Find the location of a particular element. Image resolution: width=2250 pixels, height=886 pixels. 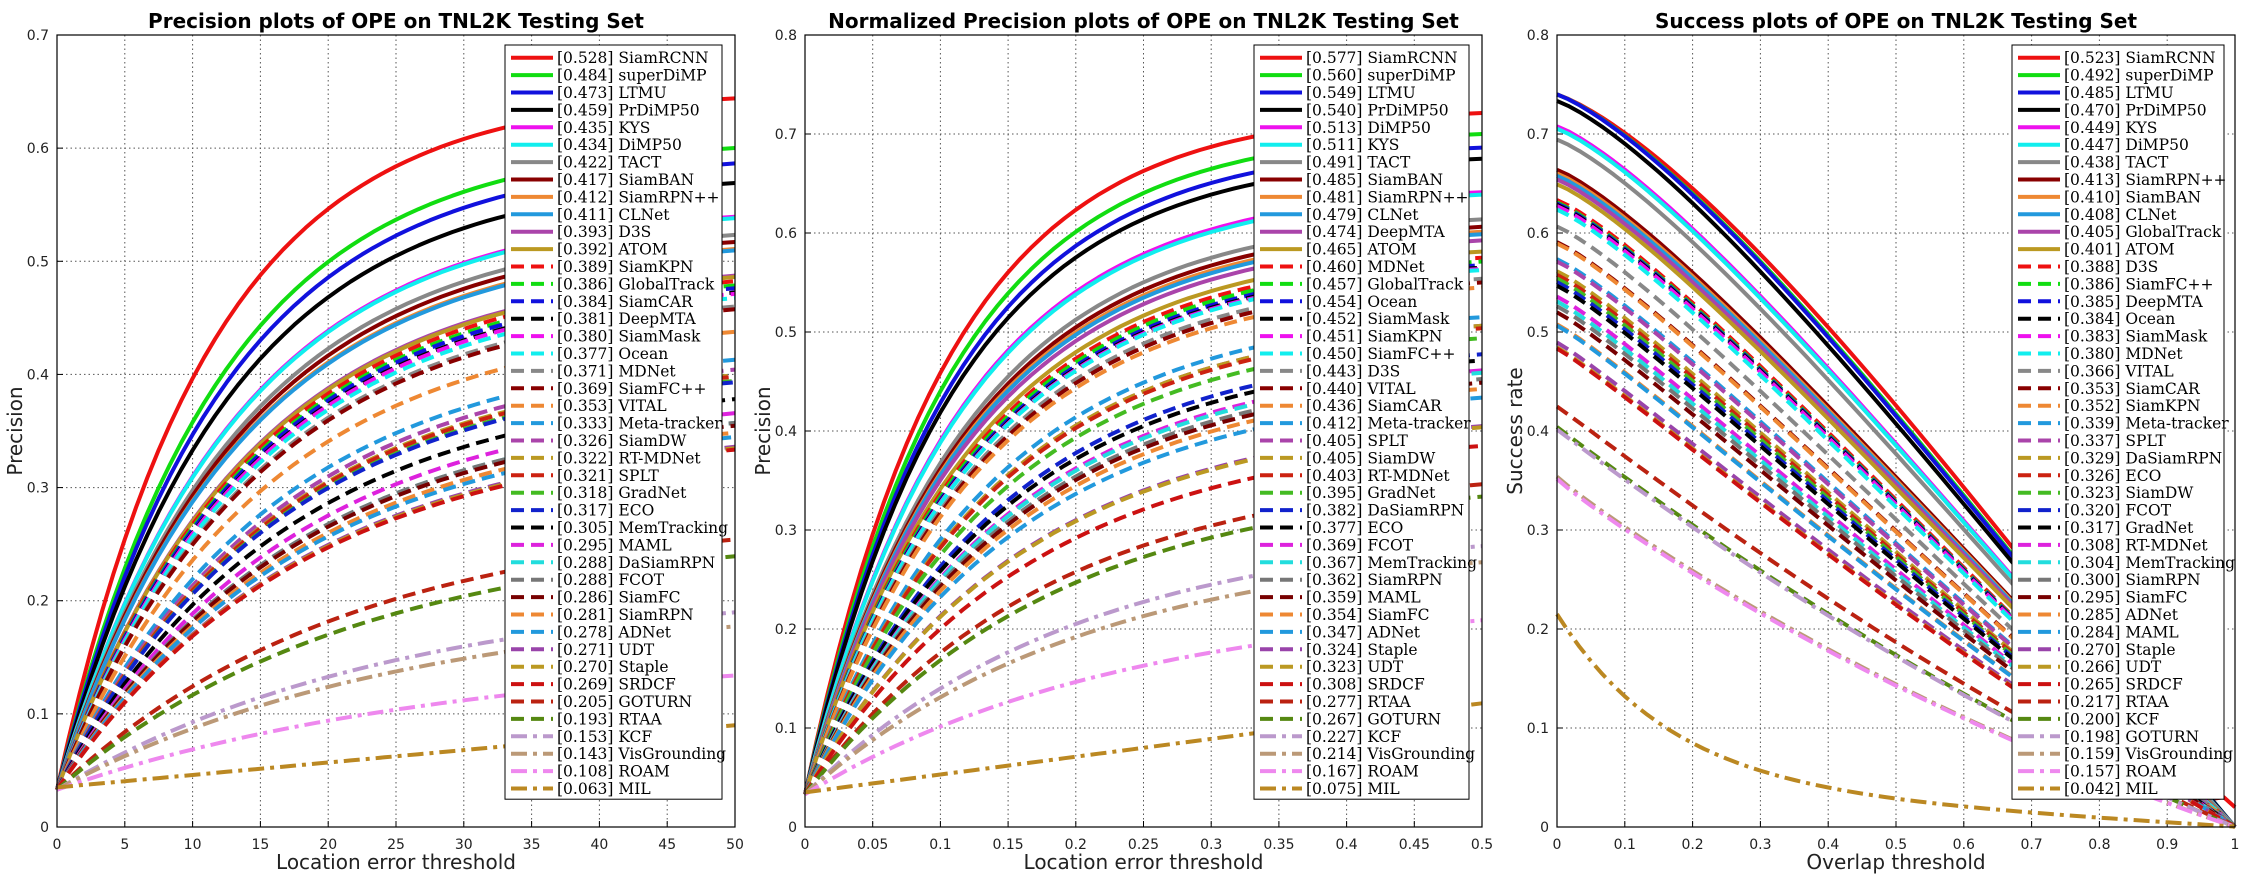

y-tick-label: 0 is located at coordinates (1544, 828).